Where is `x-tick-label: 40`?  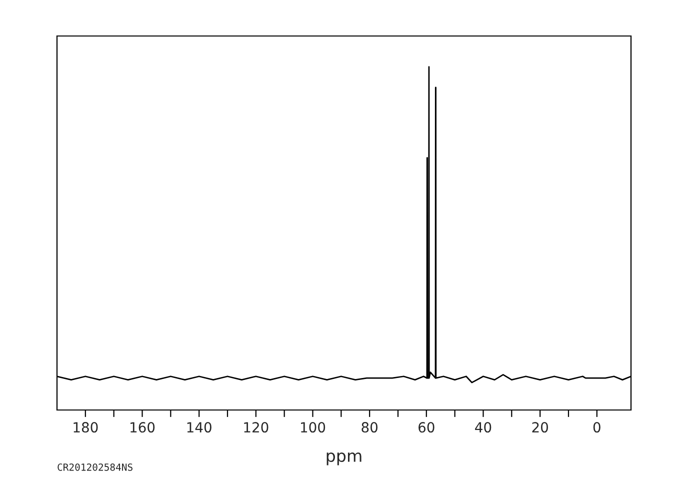
x-tick-label: 40 is located at coordinates (483, 427).